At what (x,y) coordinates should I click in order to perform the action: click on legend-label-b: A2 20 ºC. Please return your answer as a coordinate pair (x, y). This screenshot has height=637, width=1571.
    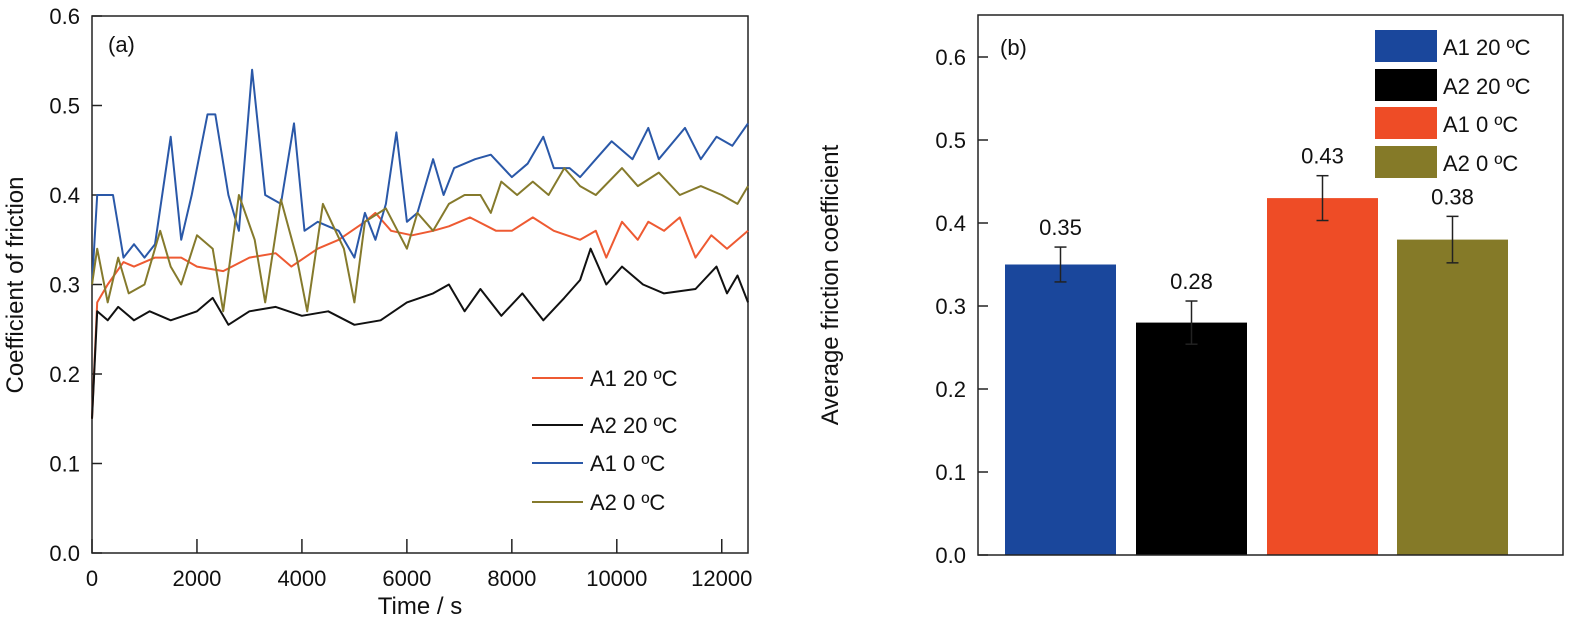
    Looking at the image, I should click on (1487, 86).